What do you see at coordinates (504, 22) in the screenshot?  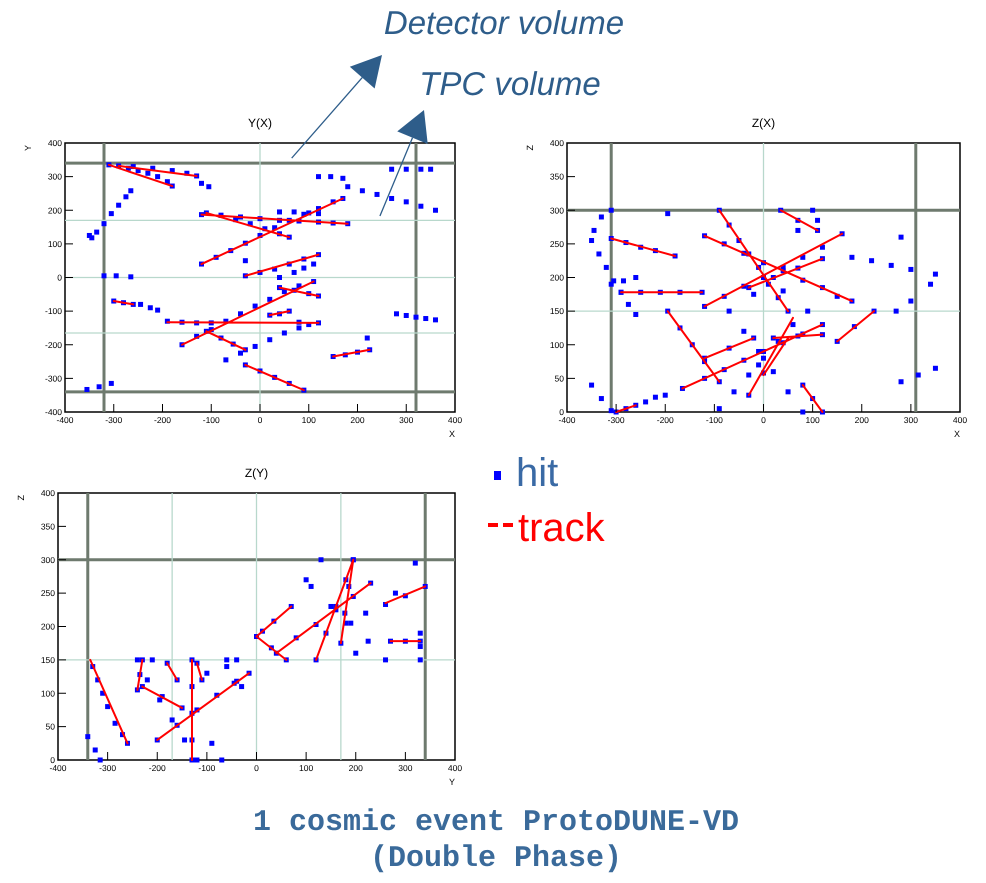 I see `annotation: Detector volume` at bounding box center [504, 22].